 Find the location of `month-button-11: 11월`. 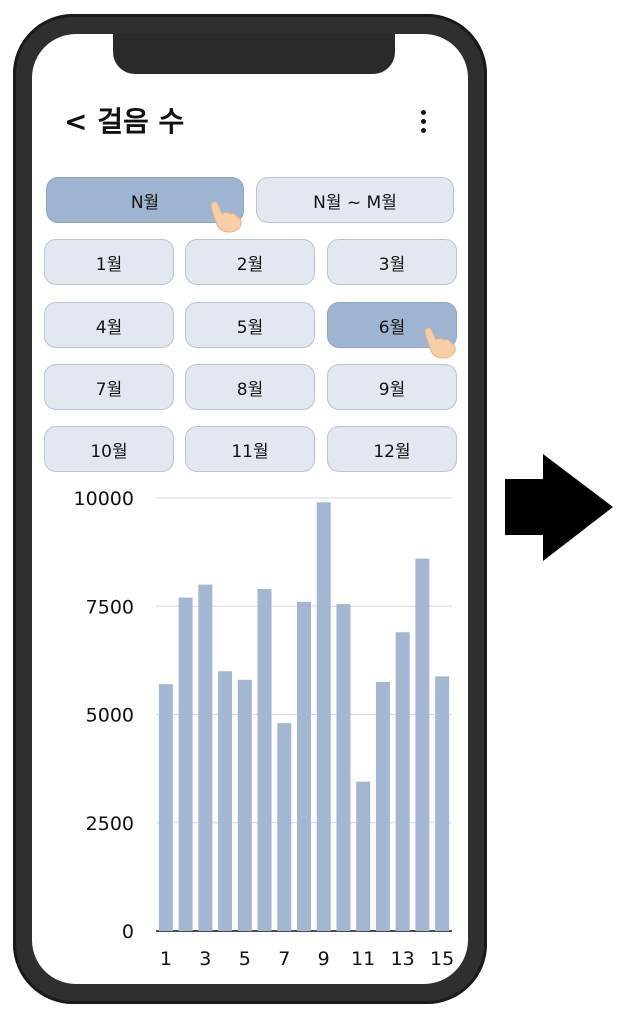

month-button-11: 11월 is located at coordinates (250, 449).